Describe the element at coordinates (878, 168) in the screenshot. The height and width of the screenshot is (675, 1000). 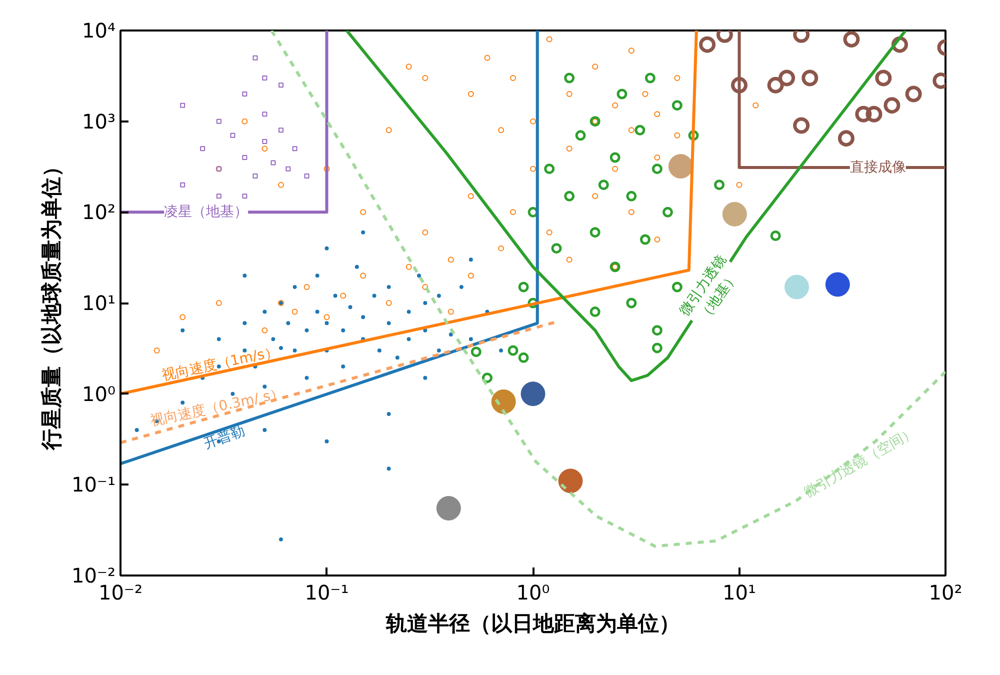
I see `annotation: 直接成像` at that location.